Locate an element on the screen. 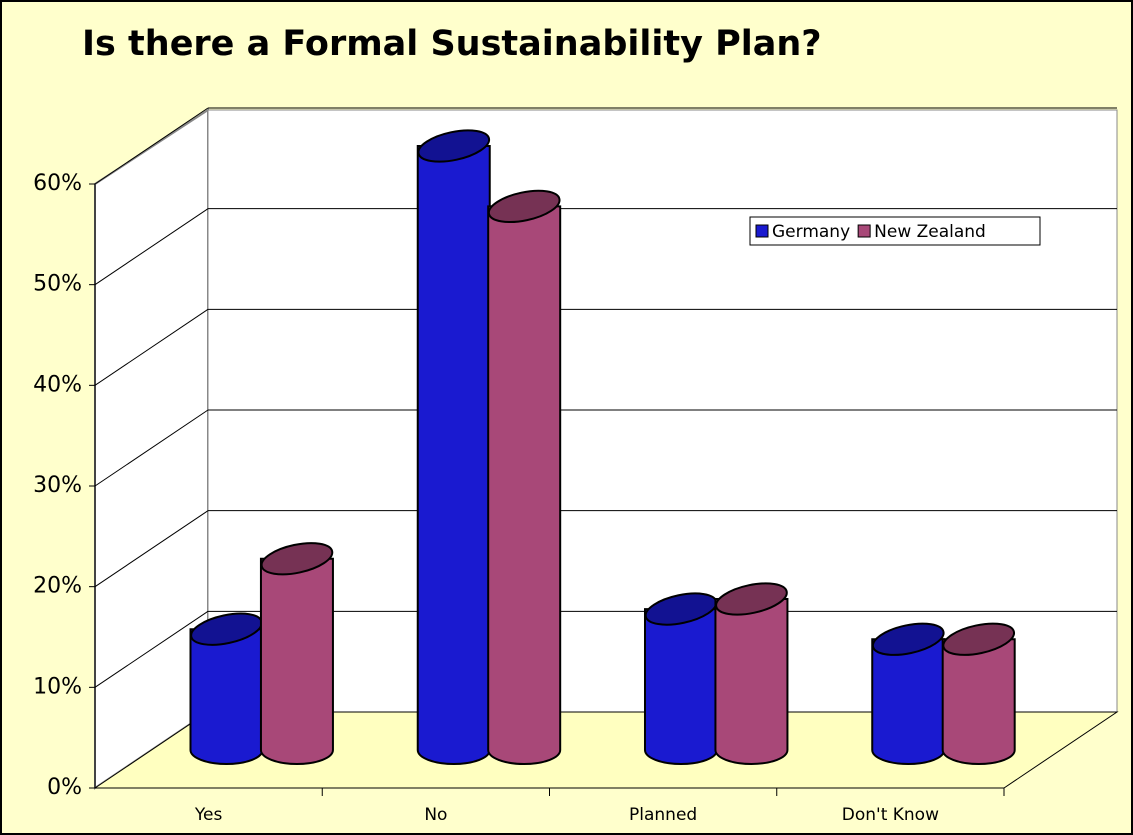 Image resolution: width=1133 pixels, height=835 pixels. legend: Germany New Zealand is located at coordinates (895, 231).